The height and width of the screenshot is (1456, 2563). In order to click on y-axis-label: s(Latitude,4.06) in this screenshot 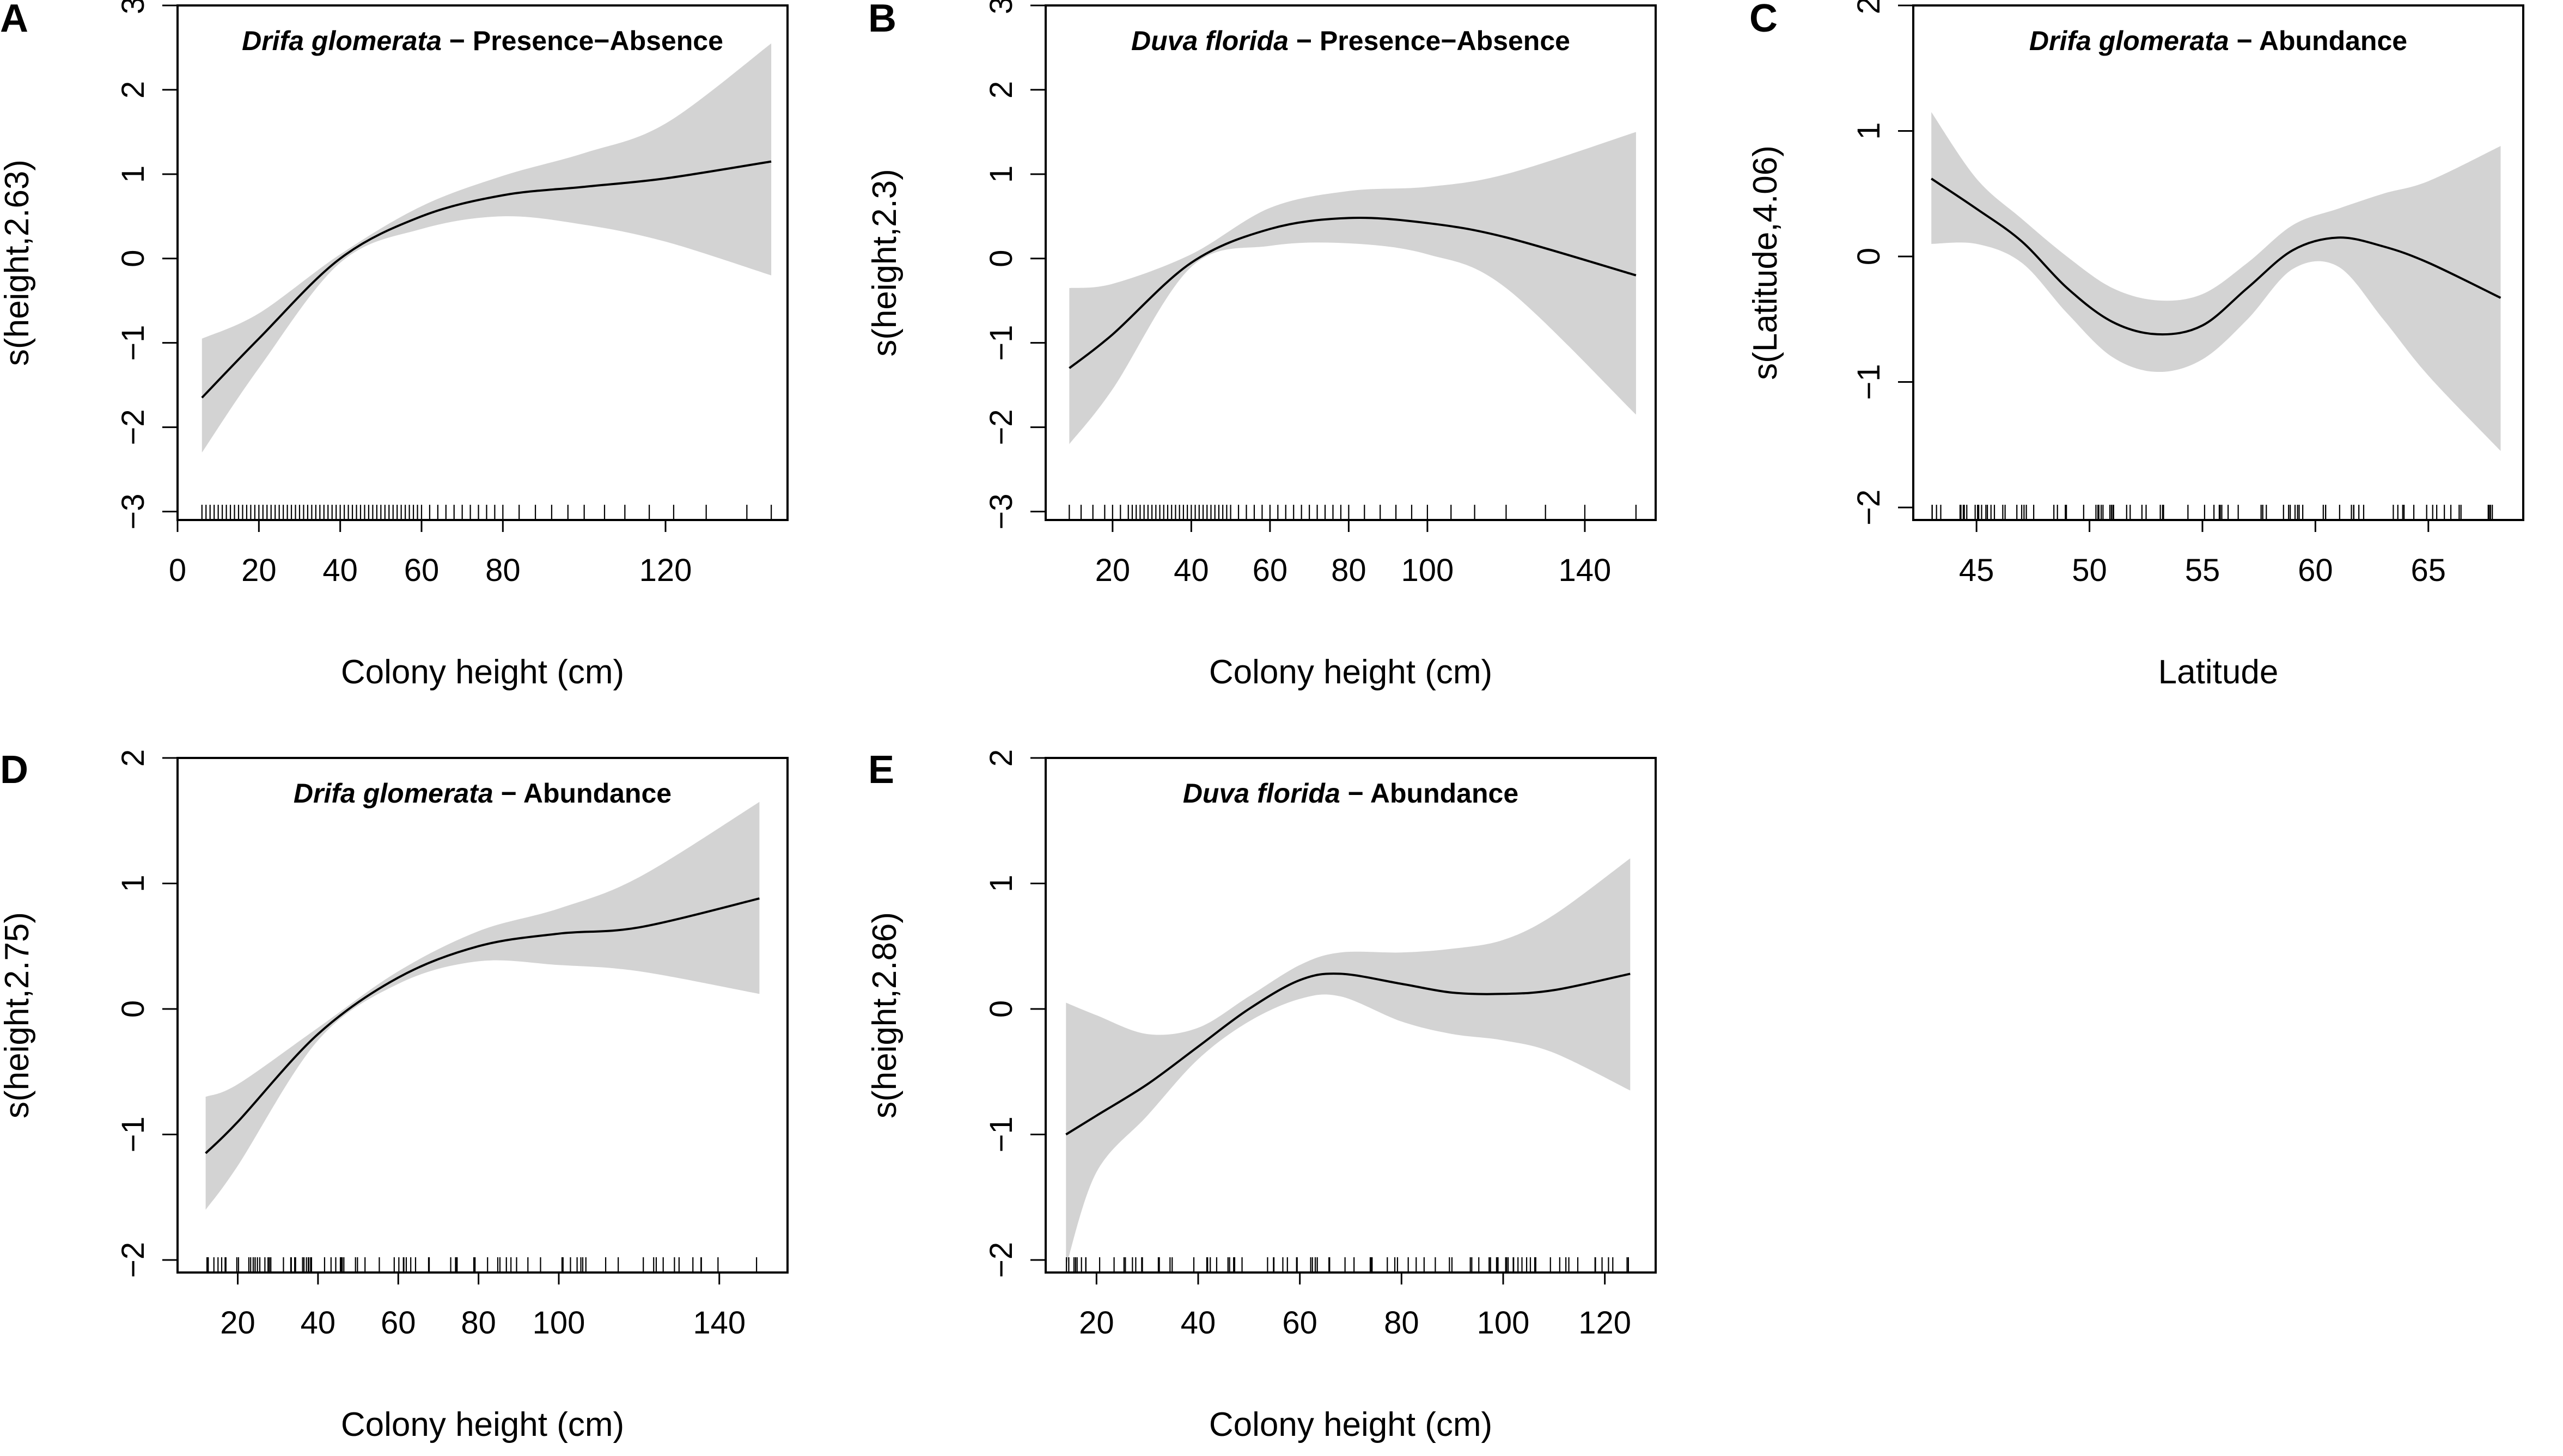, I will do `click(1765, 262)`.